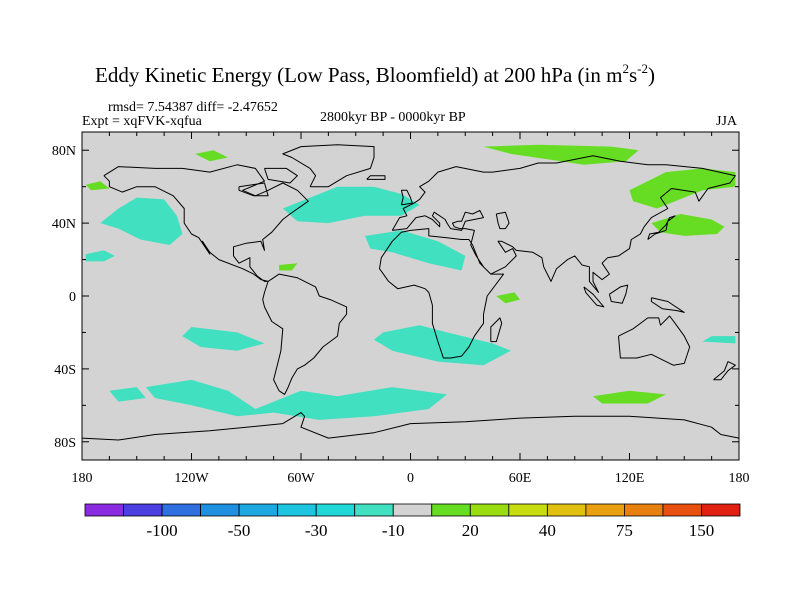 This screenshot has width=800, height=600. I want to click on coastline-hudson-bay, so click(253, 189).